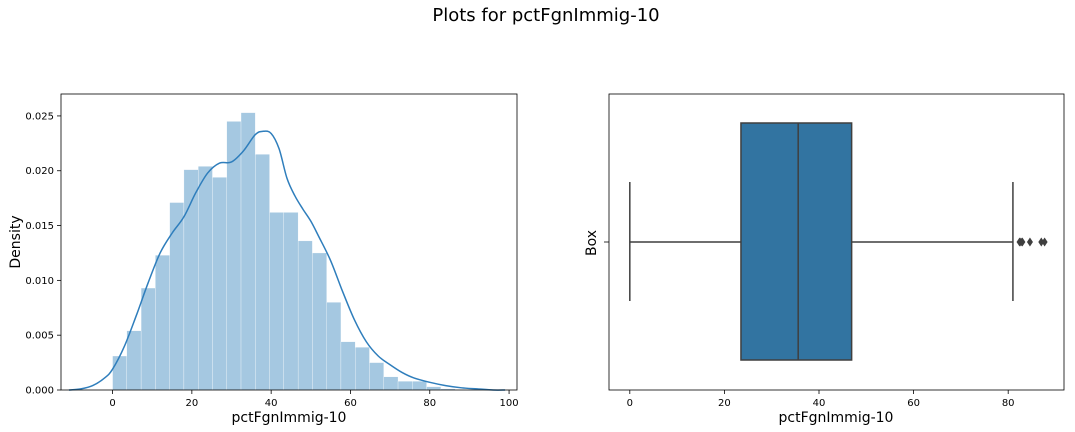 This screenshot has width=1075, height=432. I want to click on boxplot-y-label: Box, so click(592, 243).